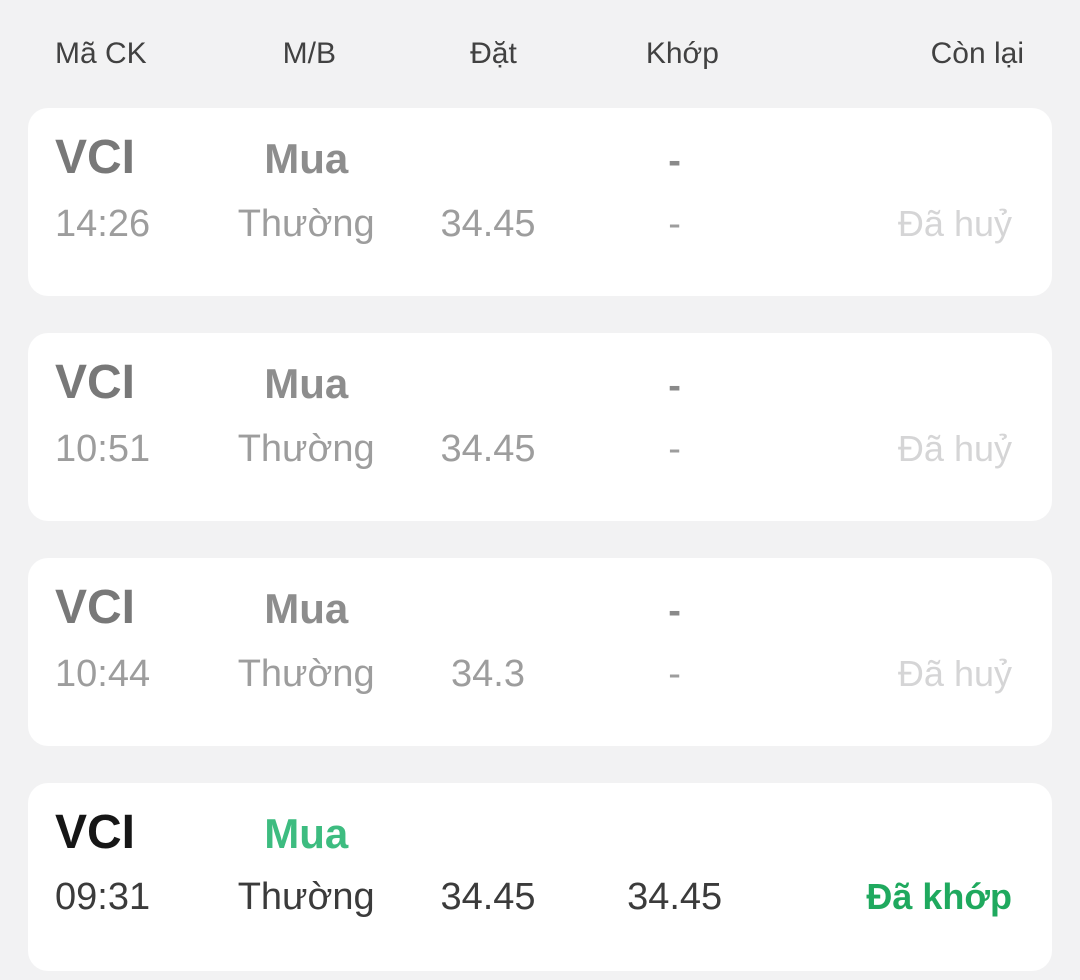 The height and width of the screenshot is (980, 1080). I want to click on order-time: 14:26, so click(103, 224).